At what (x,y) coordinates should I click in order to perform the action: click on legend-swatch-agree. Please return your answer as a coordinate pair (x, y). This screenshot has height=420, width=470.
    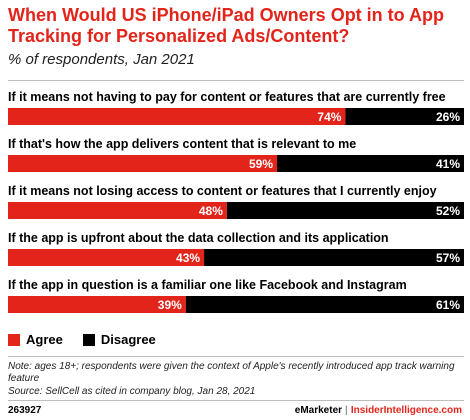
    Looking at the image, I should click on (14, 339).